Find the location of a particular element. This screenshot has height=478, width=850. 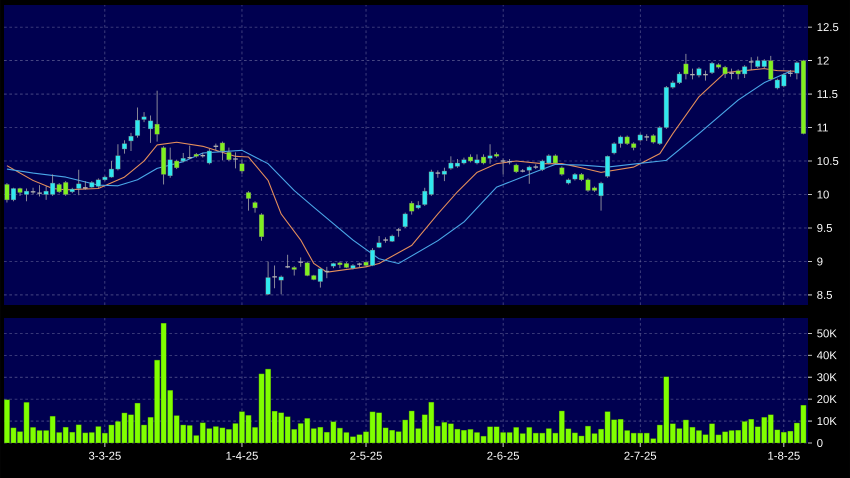

y-tick-label: 30K is located at coordinates (827, 377).